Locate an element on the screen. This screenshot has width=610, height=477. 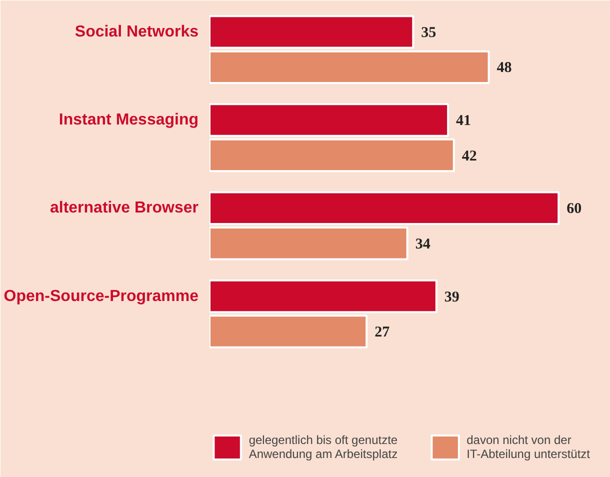
legend-label: davon nicht von der IT-Abteilung unterstützt is located at coordinates (528, 447).